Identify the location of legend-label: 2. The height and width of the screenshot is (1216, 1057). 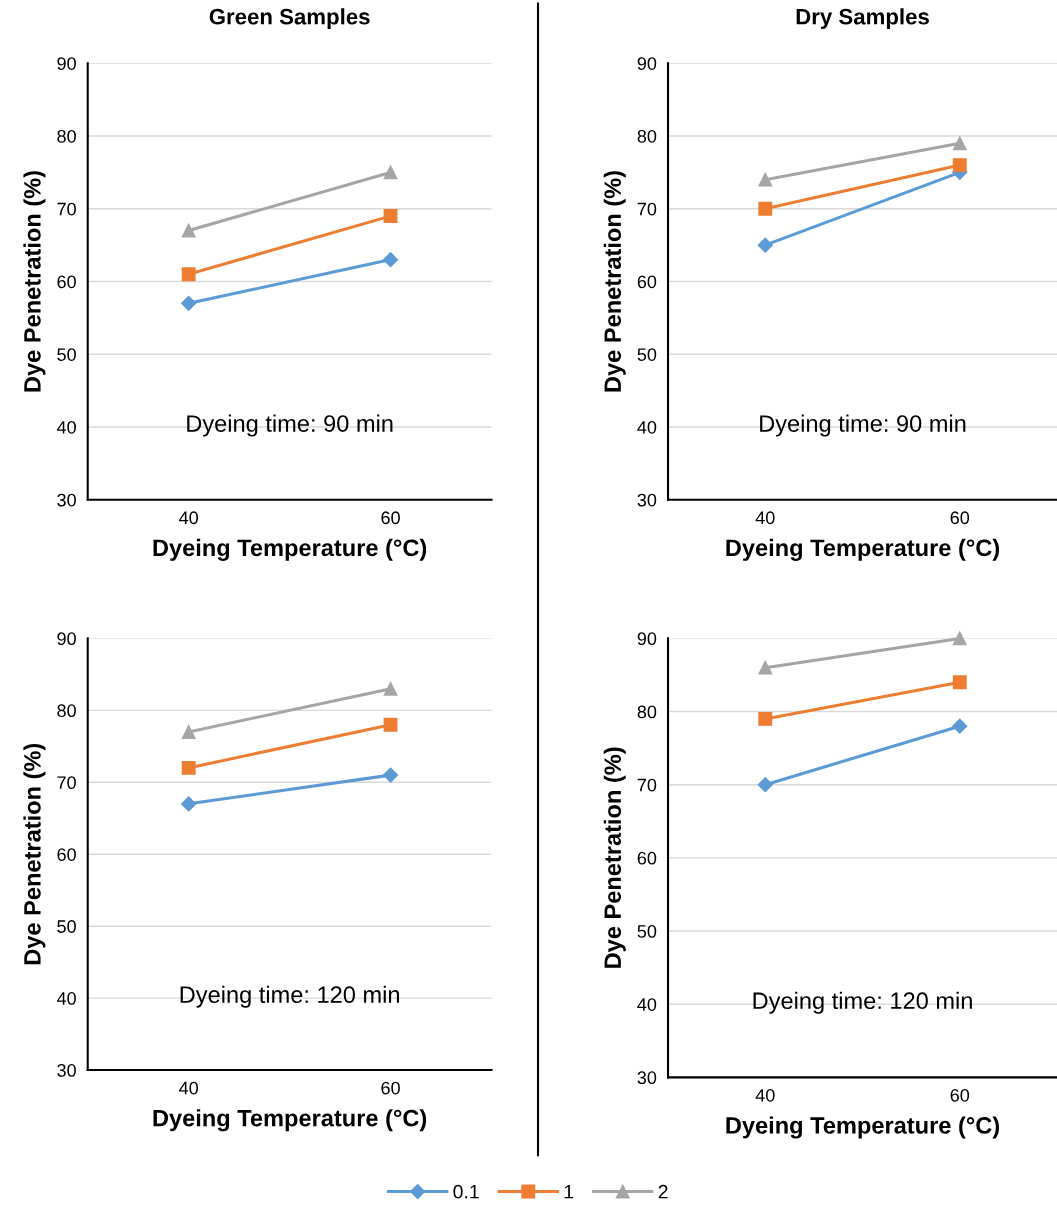
(663, 1191).